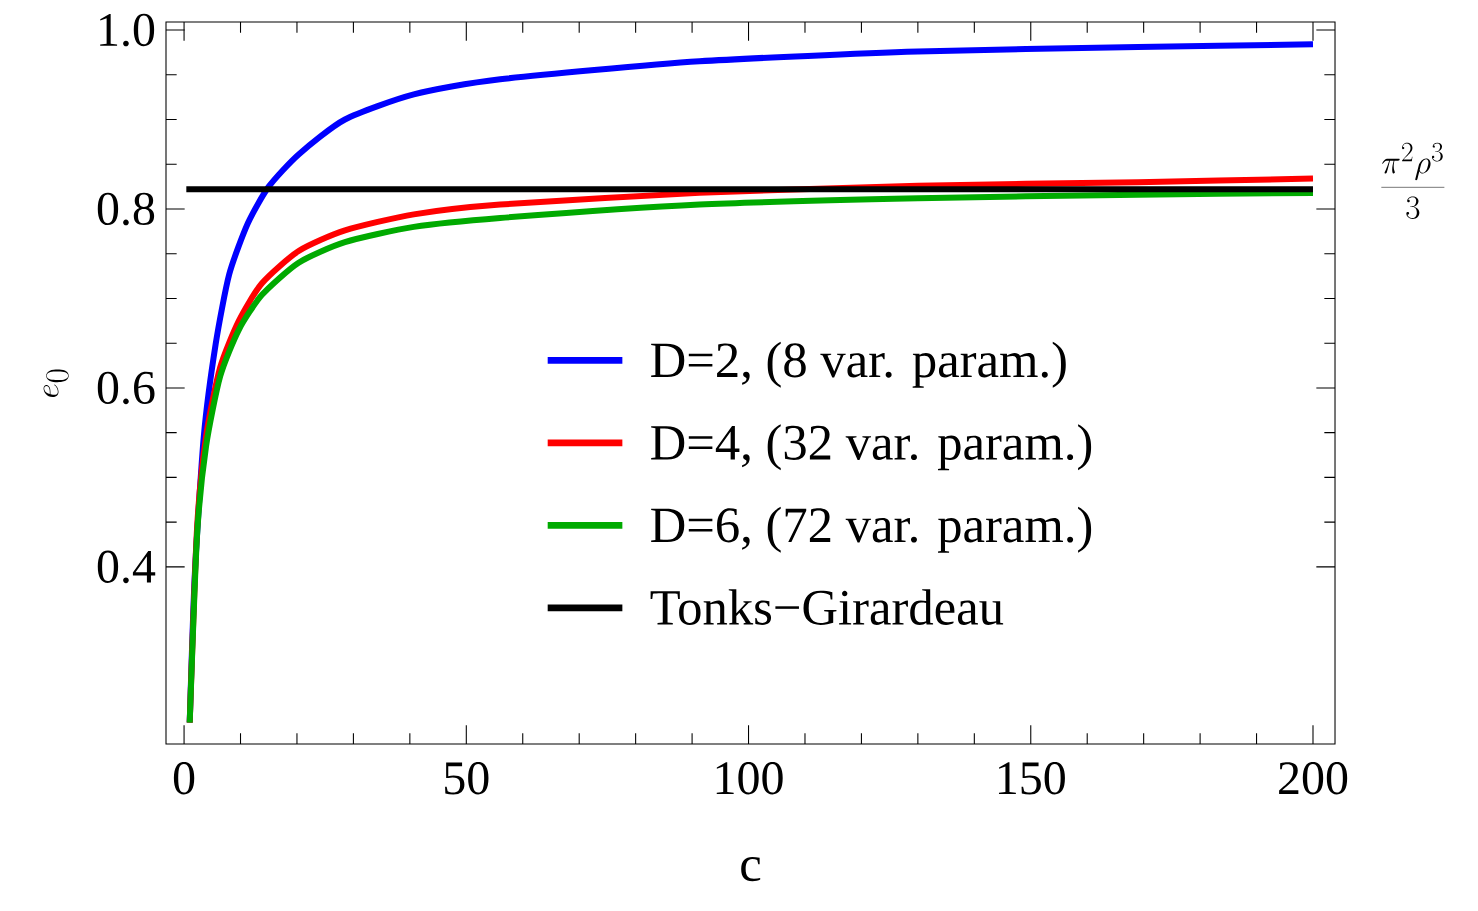 The image size is (1478, 911). Describe the element at coordinates (126, 567) in the screenshot. I see `y-tick-label: 0.4` at that location.